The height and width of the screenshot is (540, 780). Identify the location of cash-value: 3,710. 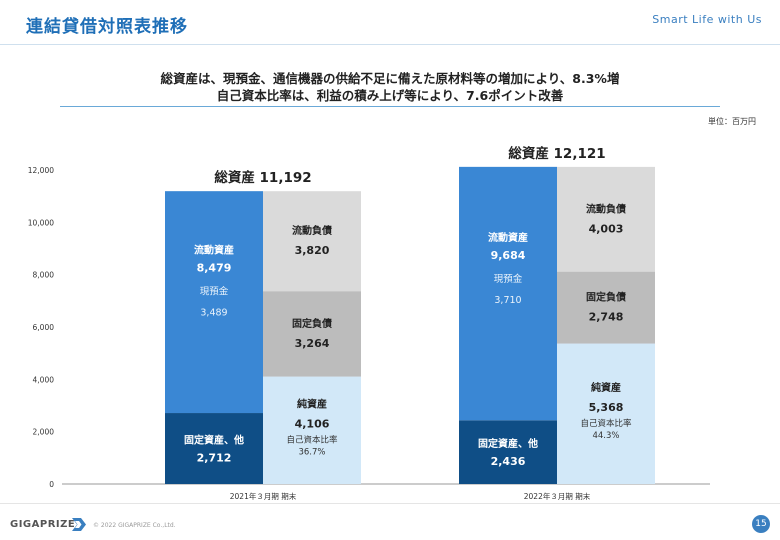
(507, 300).